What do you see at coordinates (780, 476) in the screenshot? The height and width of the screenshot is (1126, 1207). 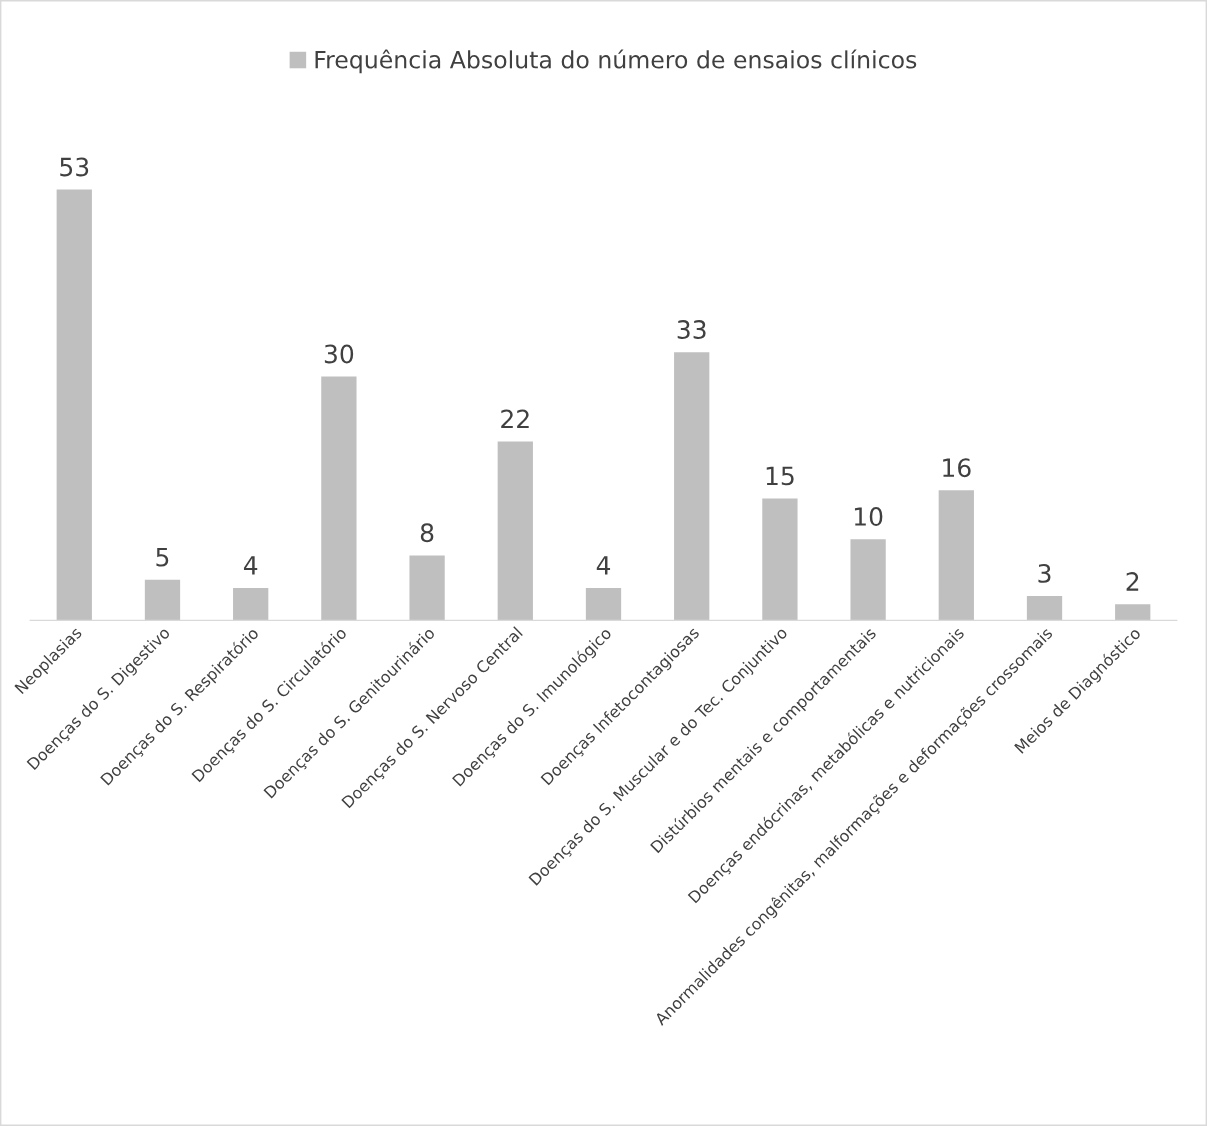 I see `data-label: 15` at bounding box center [780, 476].